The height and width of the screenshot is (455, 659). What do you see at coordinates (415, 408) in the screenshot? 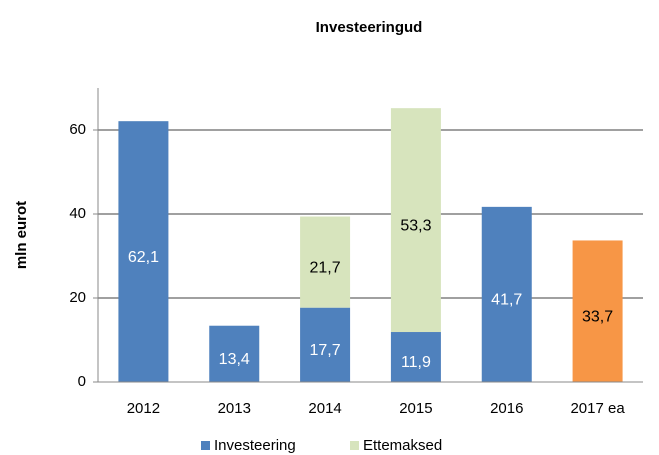
I see `x-tick-label: 2015` at bounding box center [415, 408].